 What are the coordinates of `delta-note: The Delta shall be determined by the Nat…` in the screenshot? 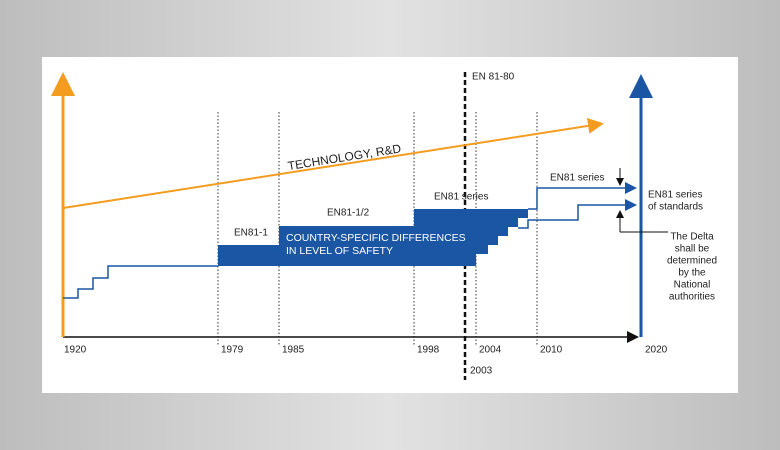 It's located at (692, 267).